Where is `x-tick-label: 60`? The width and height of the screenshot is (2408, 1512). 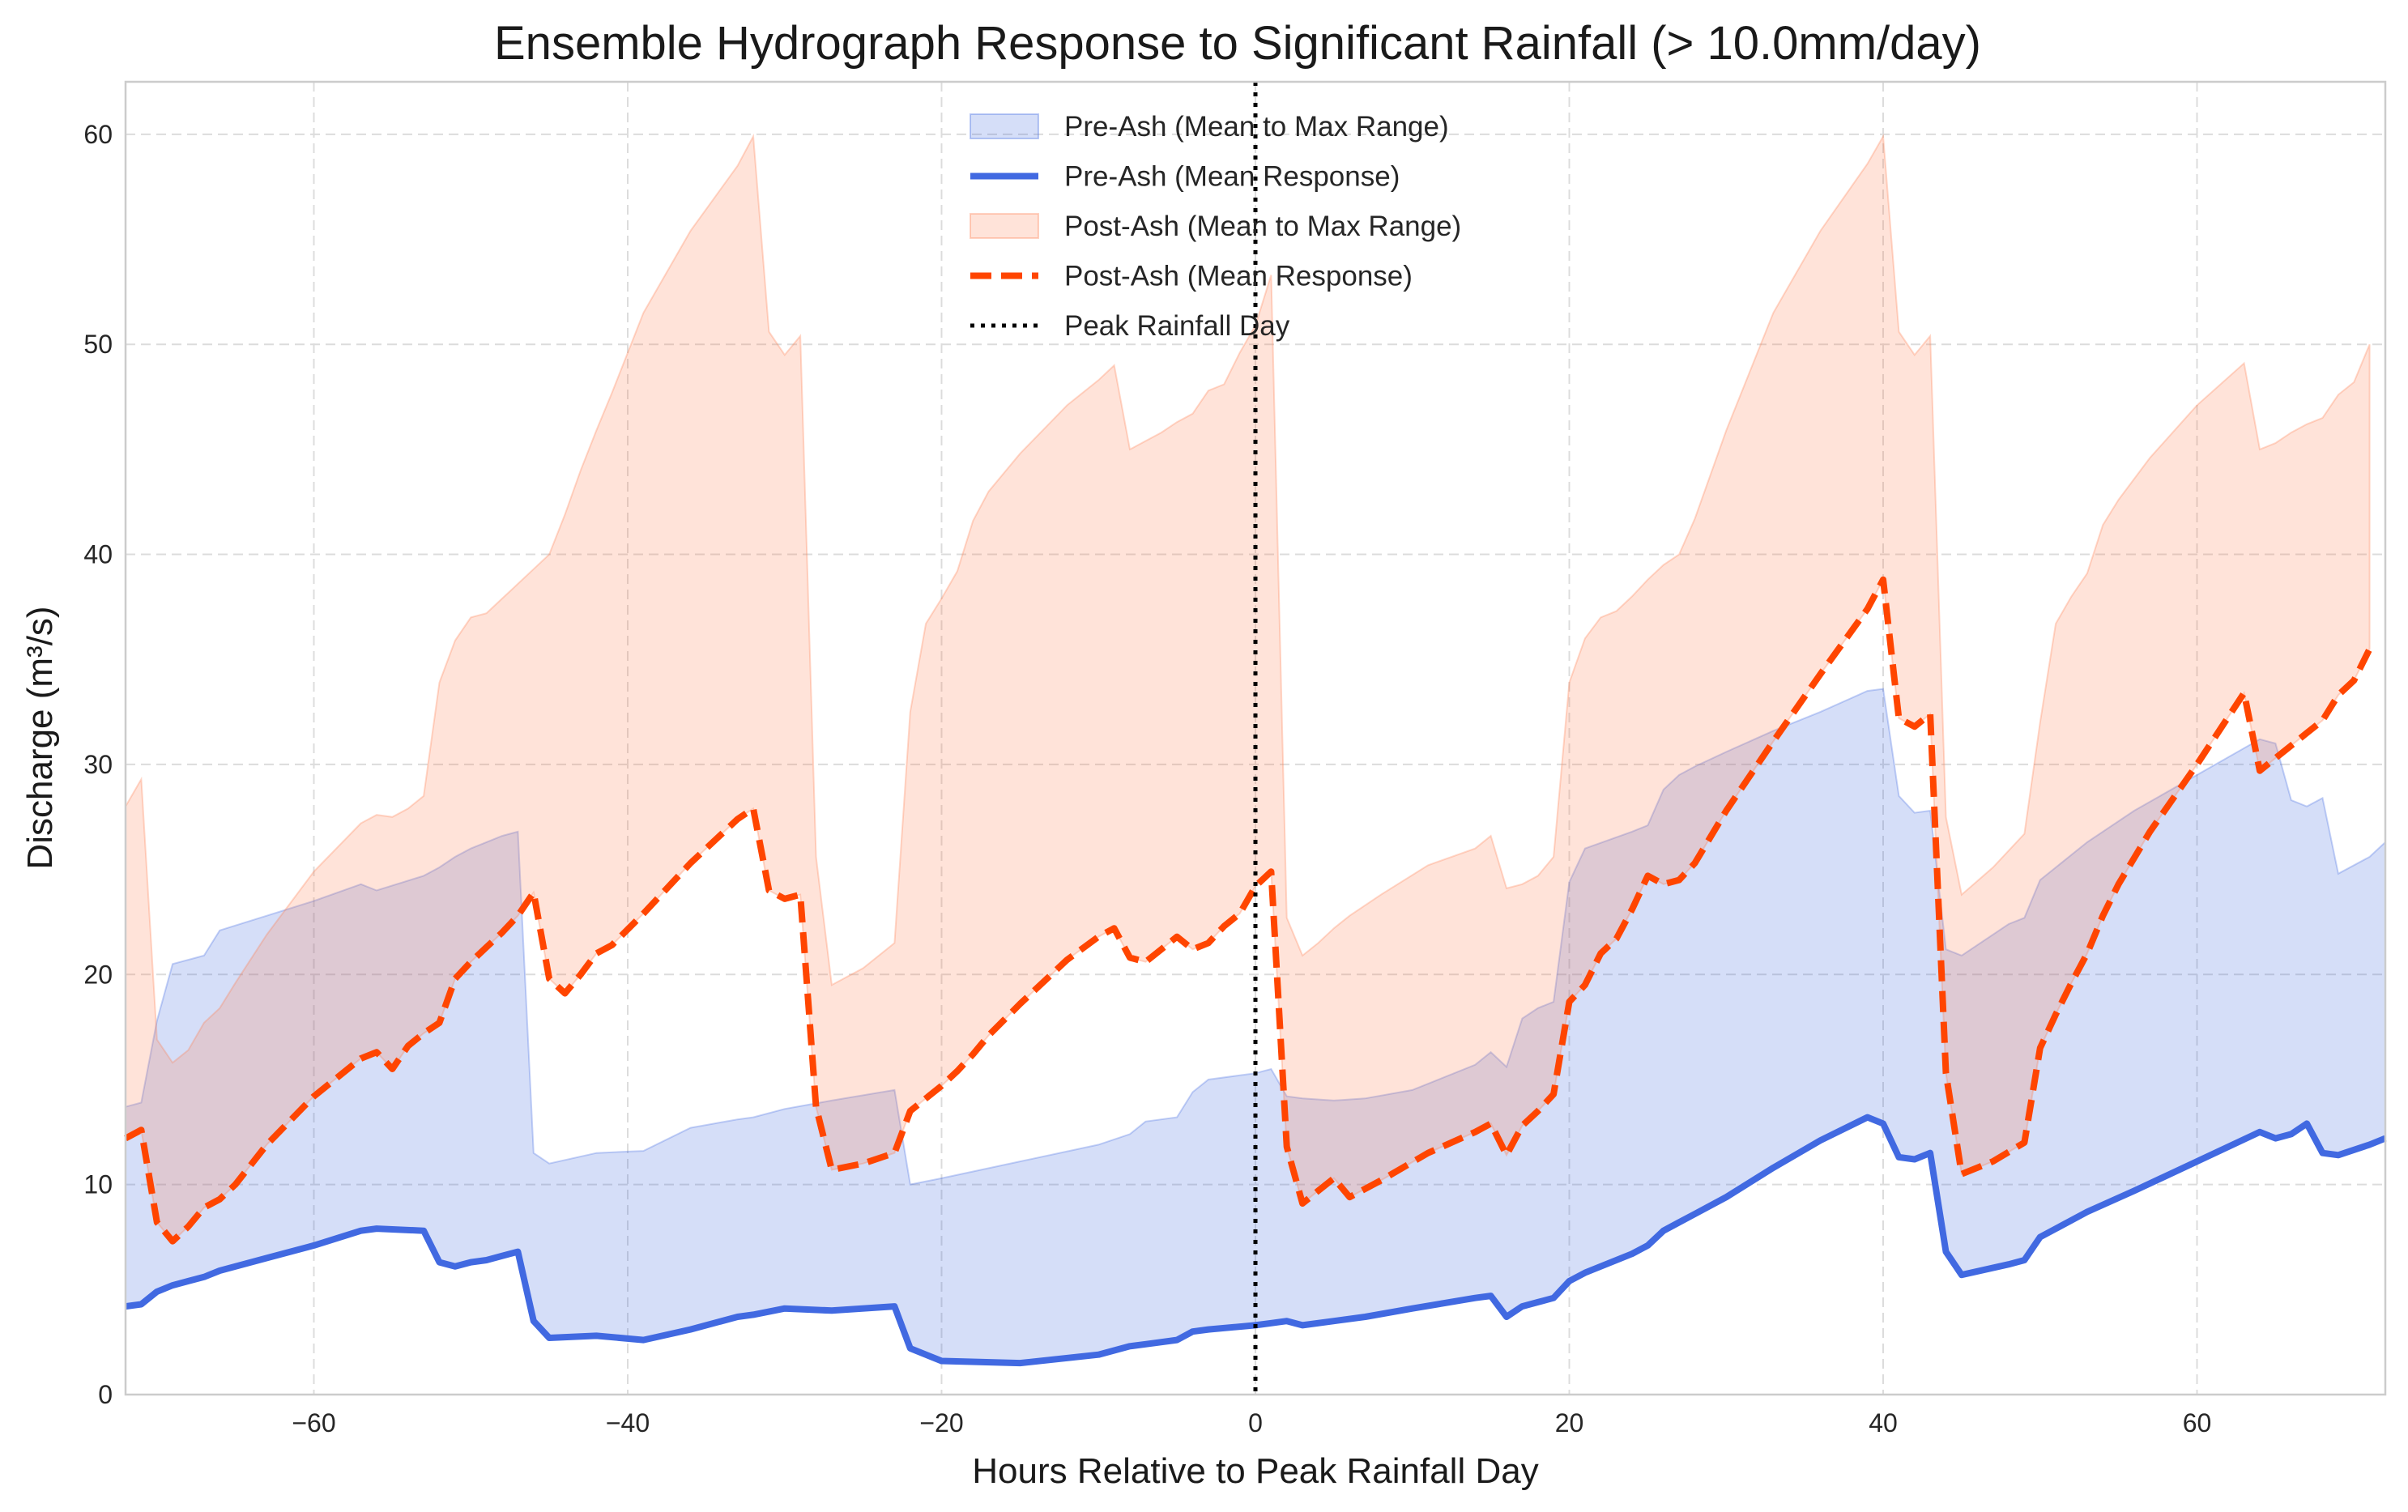
x-tick-label: 60 is located at coordinates (2197, 1422).